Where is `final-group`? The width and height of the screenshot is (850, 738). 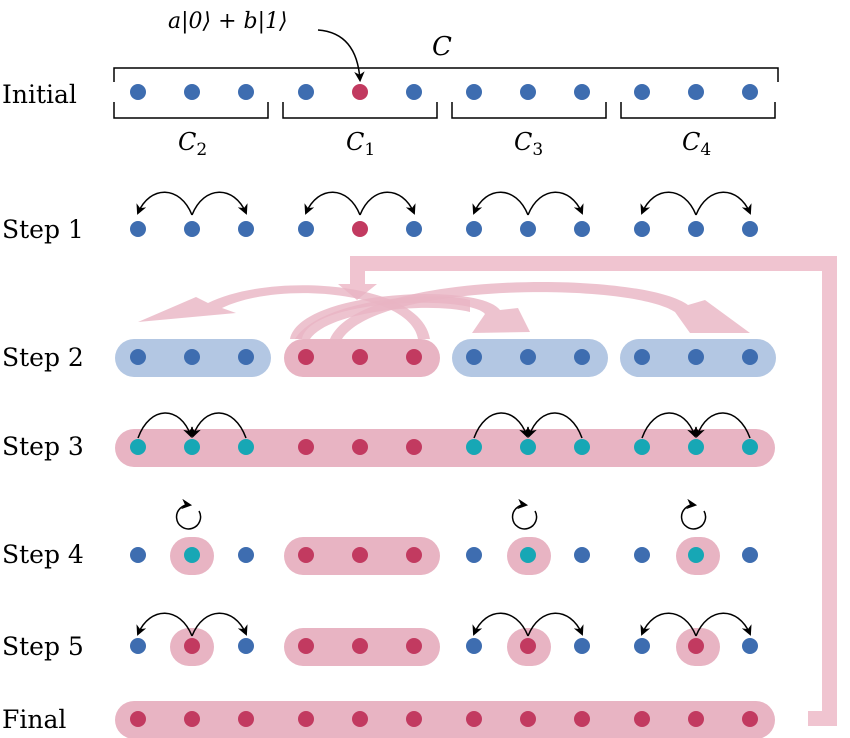
final-group is located at coordinates (445, 719).